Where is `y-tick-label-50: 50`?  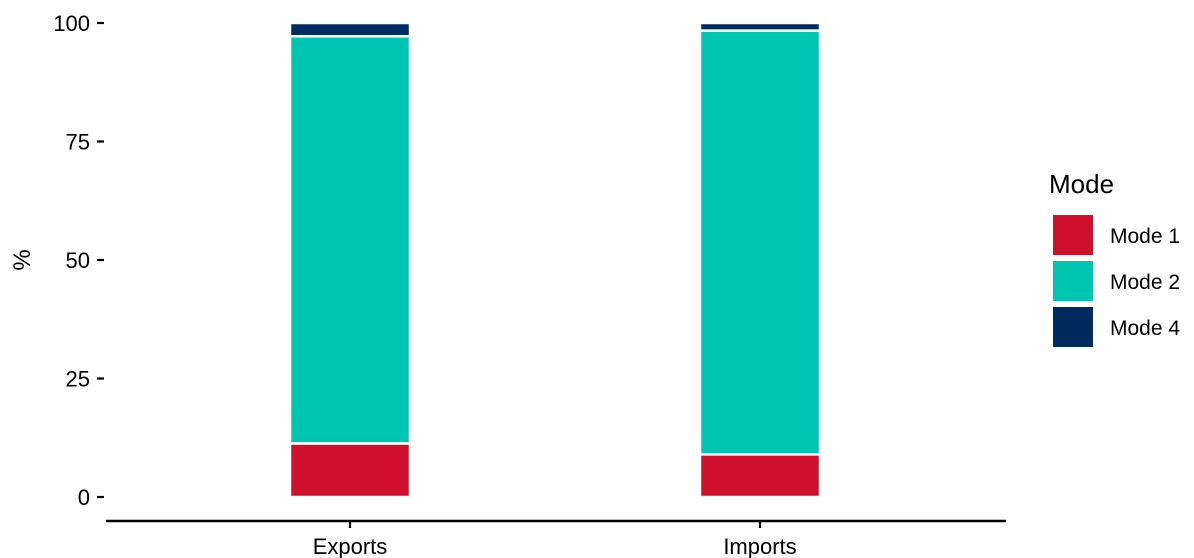
y-tick-label-50: 50 is located at coordinates (78, 260).